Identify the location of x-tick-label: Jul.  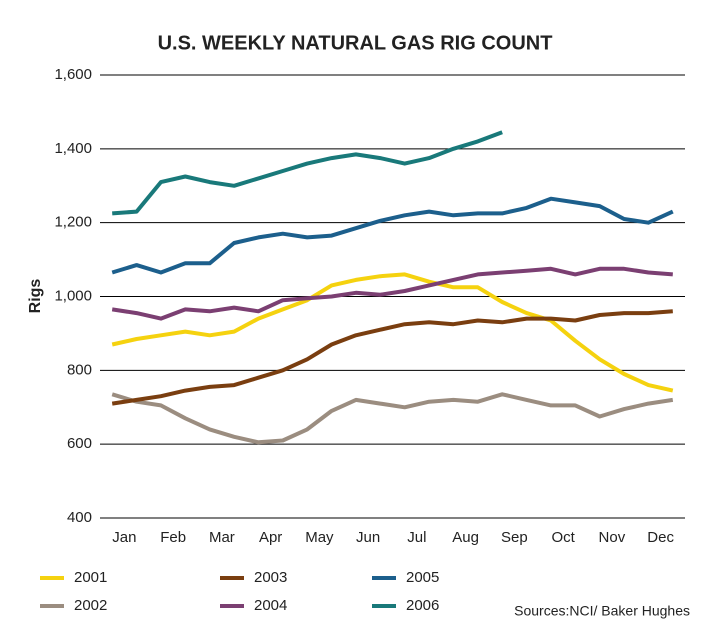
(416, 537).